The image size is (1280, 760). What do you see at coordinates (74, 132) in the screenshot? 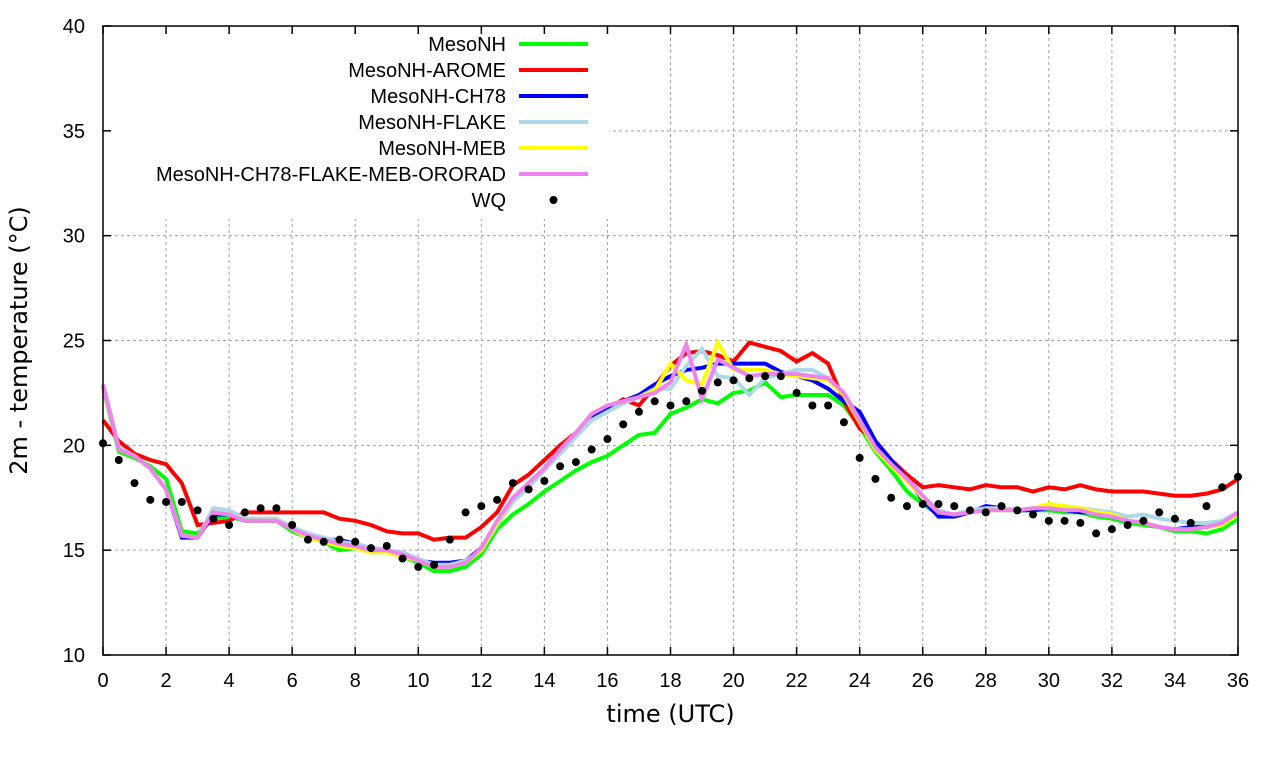
I see `y-tick-label: 35` at bounding box center [74, 132].